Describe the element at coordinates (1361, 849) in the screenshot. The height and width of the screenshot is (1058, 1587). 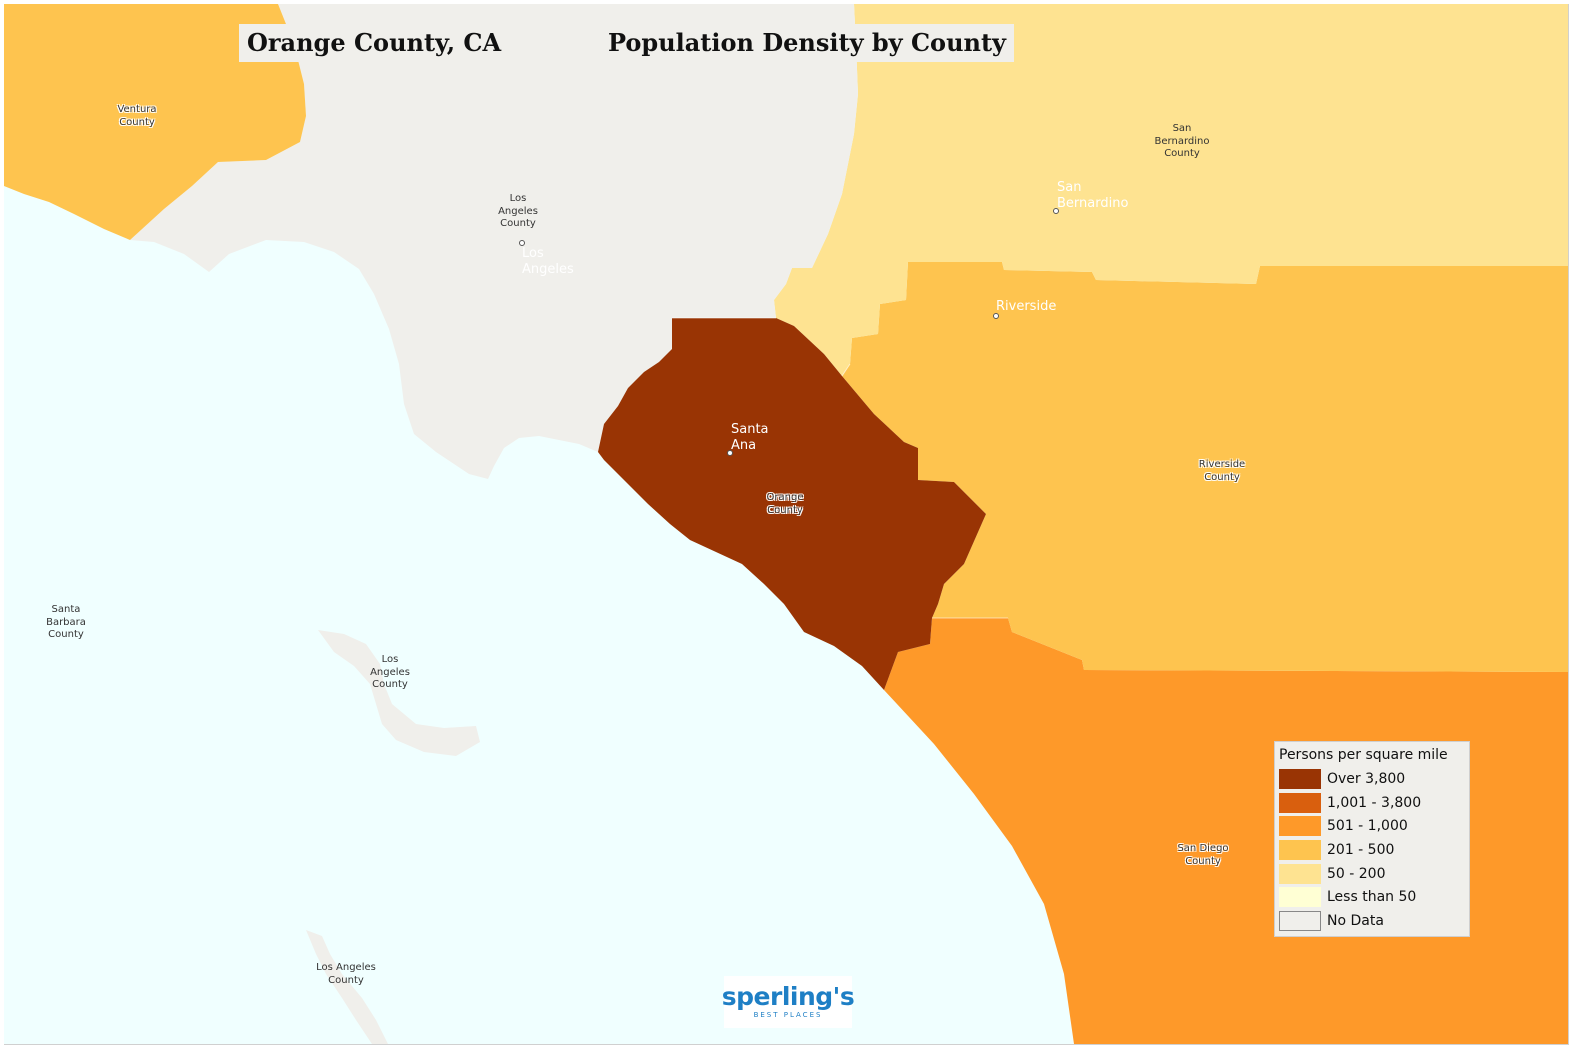
I see `legend-label: 201 - 500` at that location.